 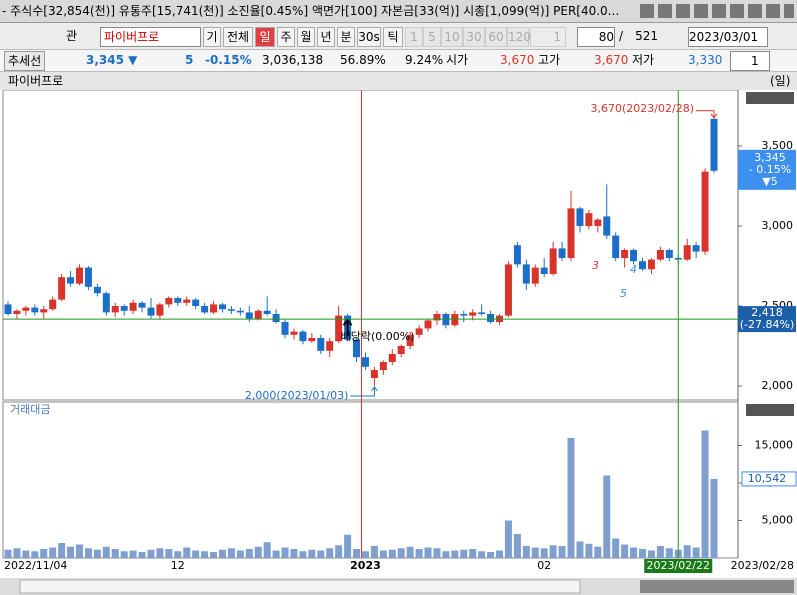 I want to click on current-price-line: 3,345, so click(x=770, y=157).